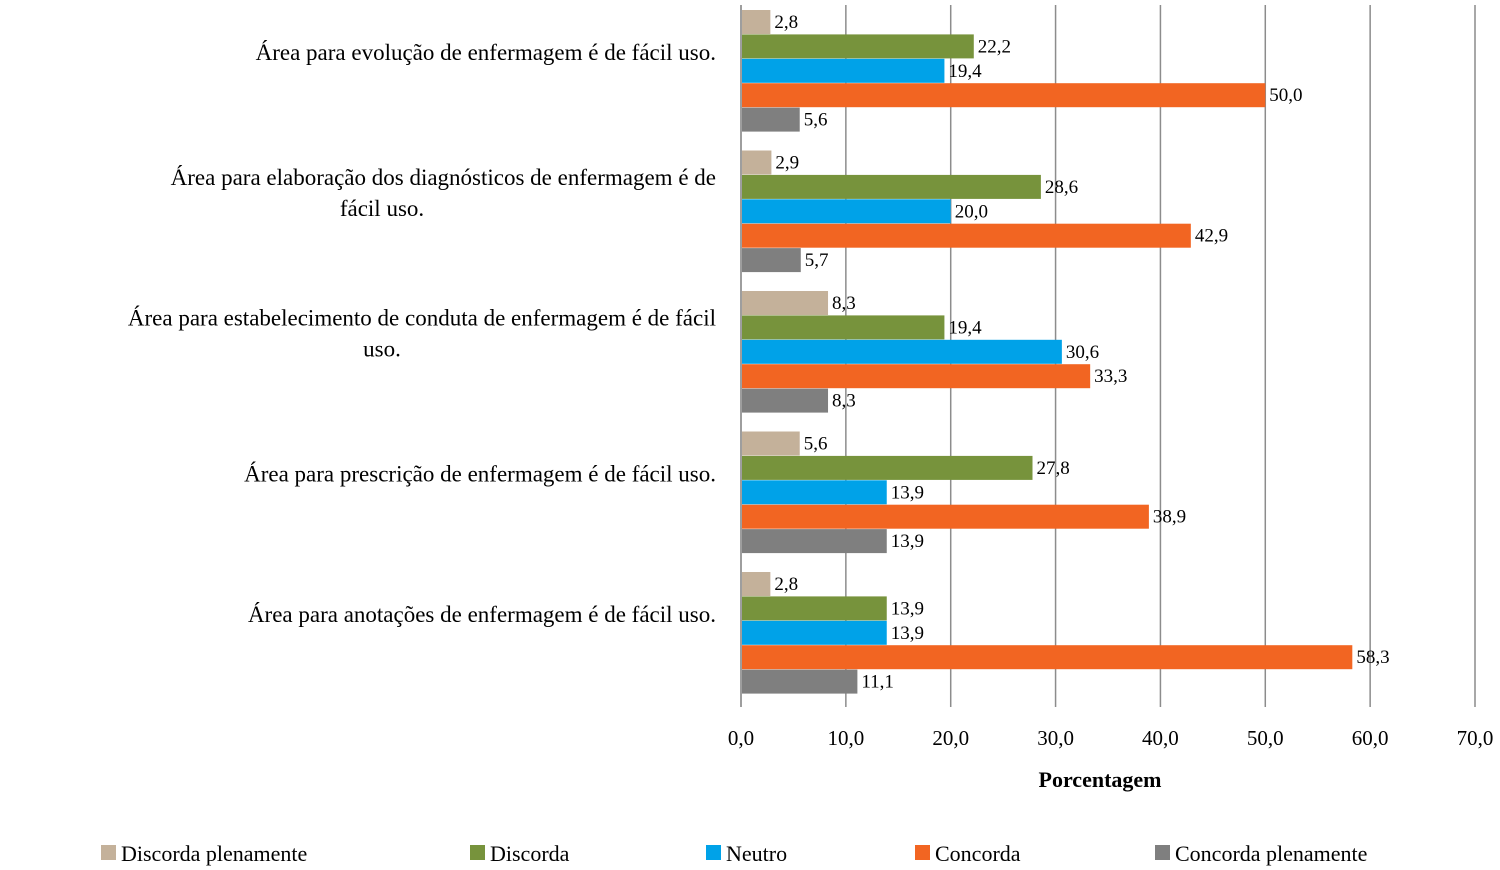 This screenshot has height=870, width=1500. Describe the element at coordinates (1160, 738) in the screenshot. I see `x-tick-label: 40,0` at that location.